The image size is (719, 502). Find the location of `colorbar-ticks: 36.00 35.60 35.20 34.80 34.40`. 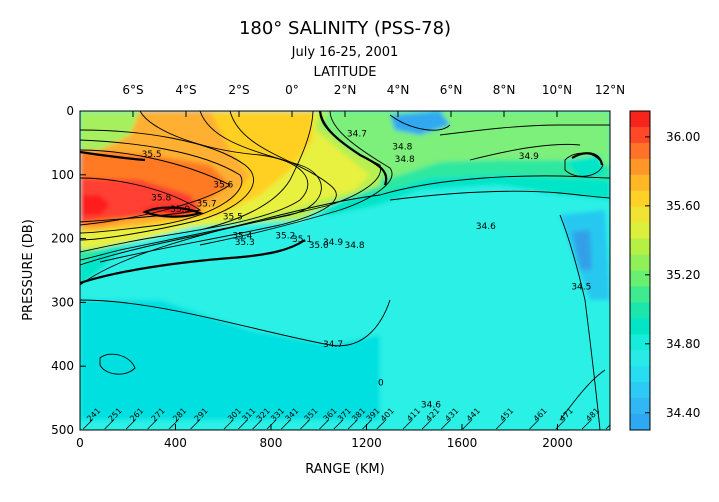

colorbar-ticks: 36.00 35.60 35.20 34.80 34.40 is located at coordinates (672, 275).